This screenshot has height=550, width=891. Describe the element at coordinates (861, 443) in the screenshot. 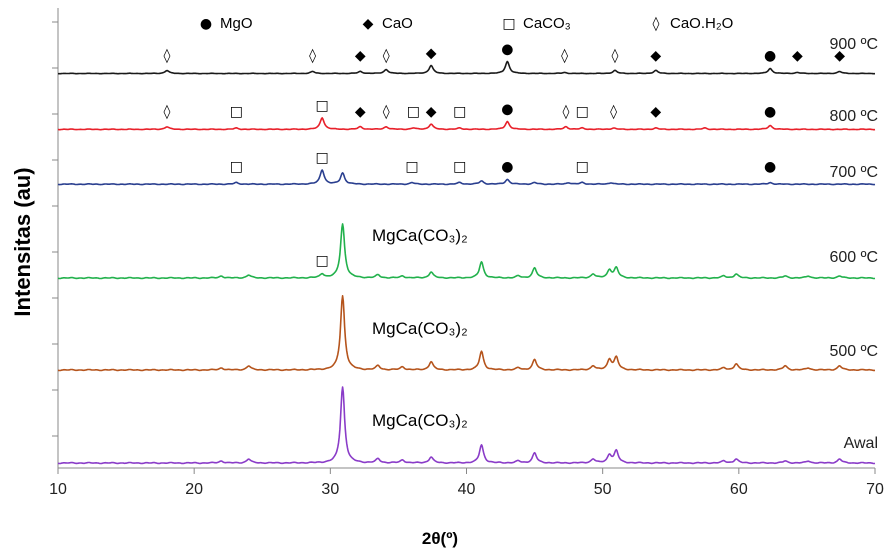

I see `series-label: Awal` at that location.